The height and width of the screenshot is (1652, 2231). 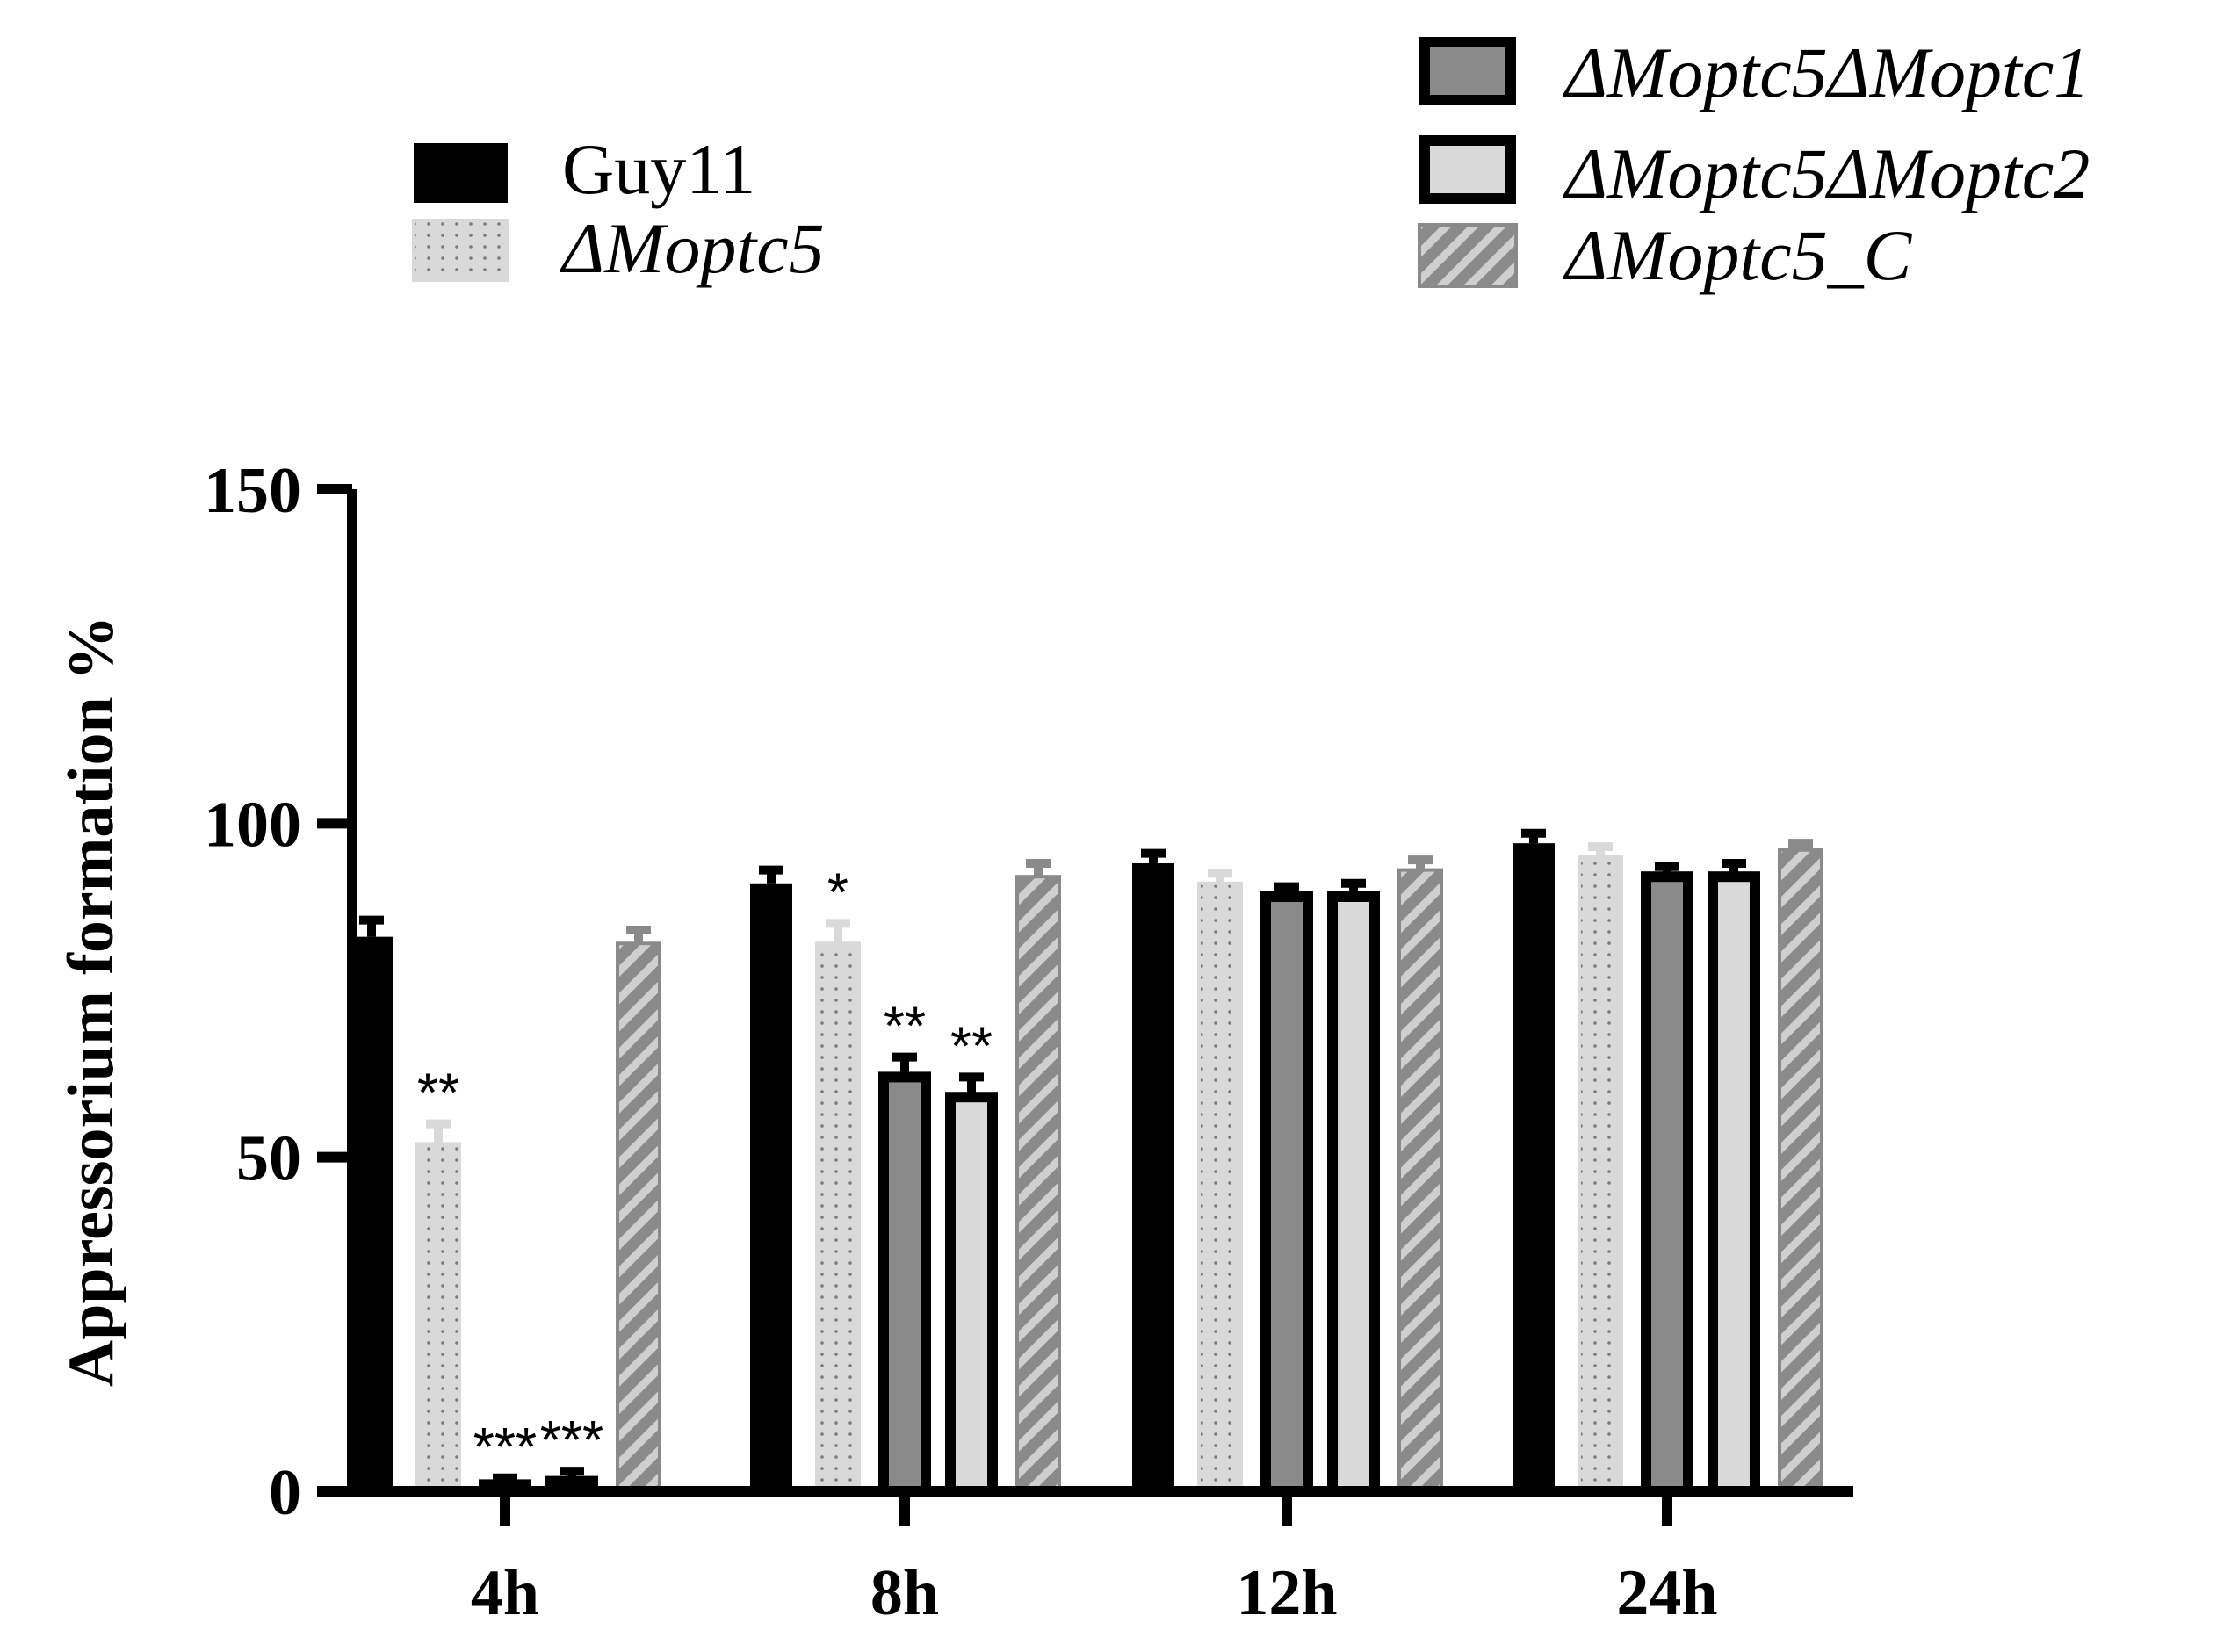 I want to click on error-bar-s3-12h, so click(x=1353, y=888).